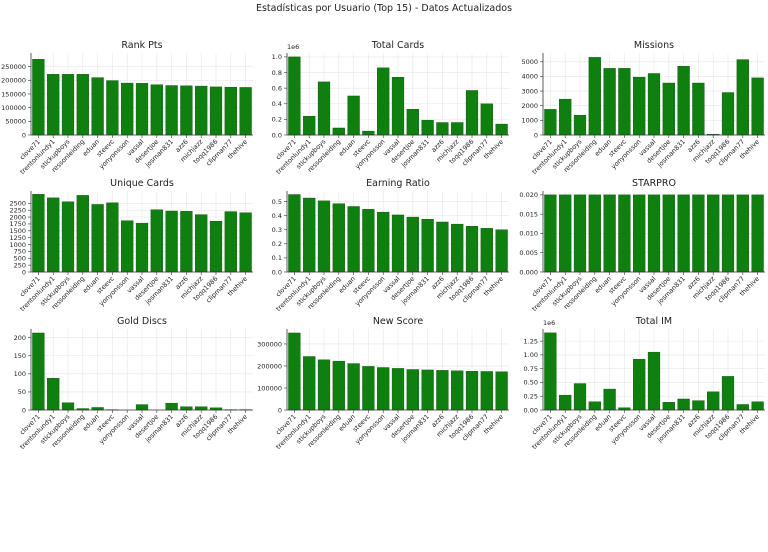 The image size is (768, 552). Describe the element at coordinates (531, 397) in the screenshot. I see `y-tick-label: 0.25` at that location.